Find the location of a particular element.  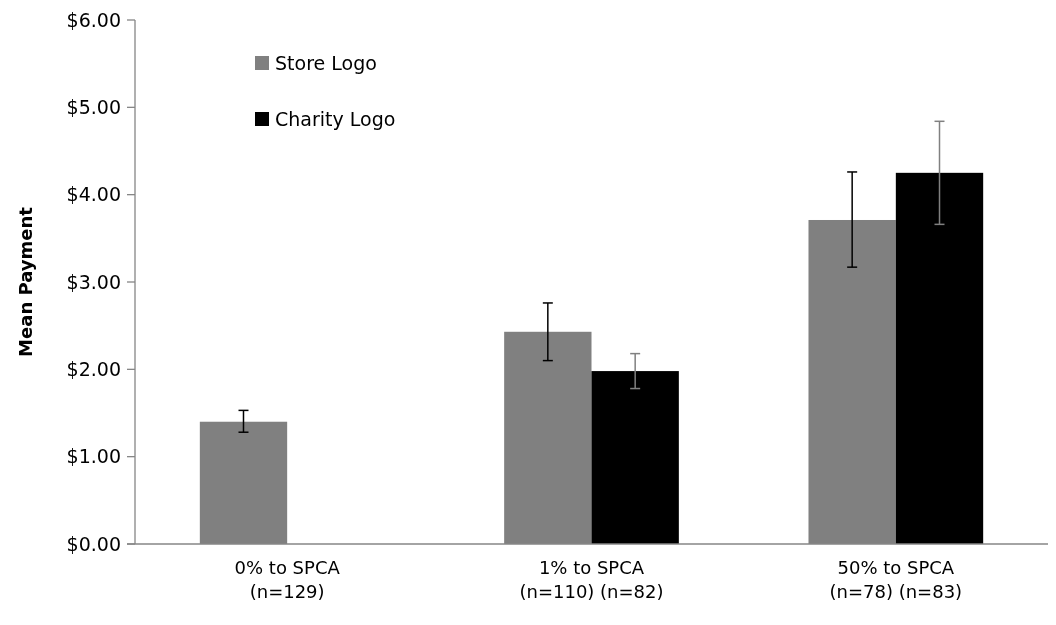

y-tick-label: $1.00 is located at coordinates (93, 456).